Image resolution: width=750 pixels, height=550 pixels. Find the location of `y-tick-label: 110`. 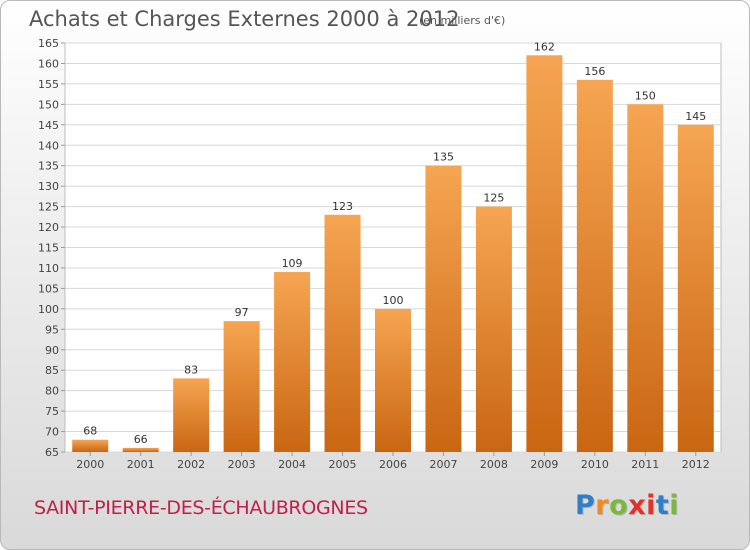

y-tick-label: 110 is located at coordinates (48, 268).